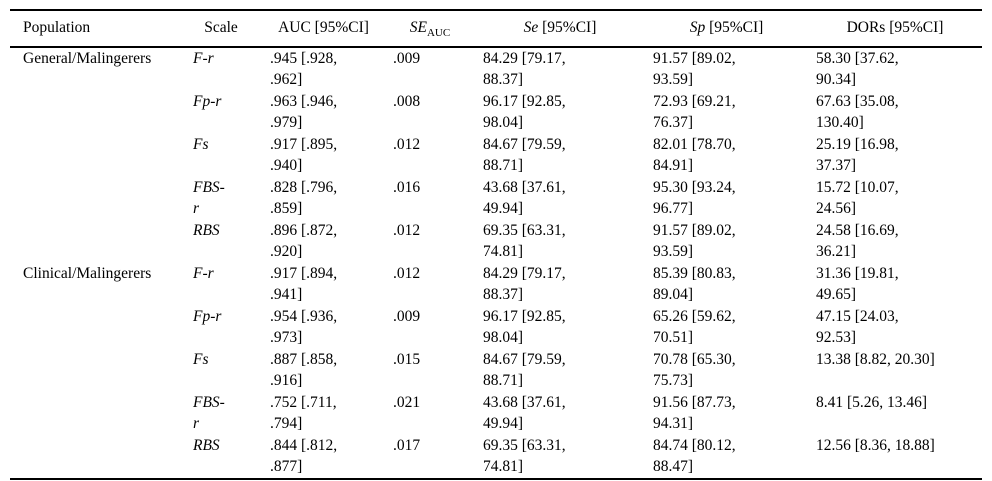 This screenshot has height=481, width=992. I want to click on cell-dors: 58.30 [37.62, 90.34], so click(857, 69).